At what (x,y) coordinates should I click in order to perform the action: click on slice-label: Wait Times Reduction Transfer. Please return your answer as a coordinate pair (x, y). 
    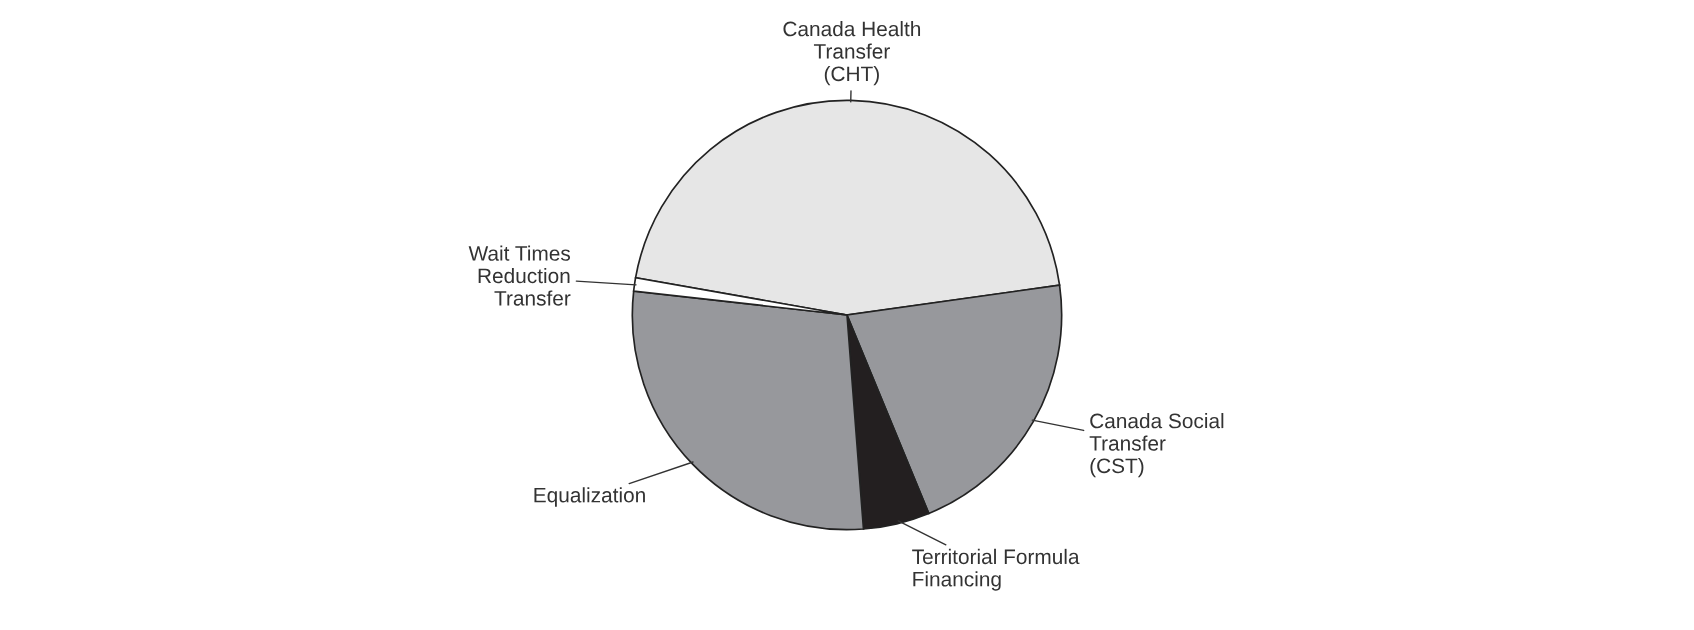
    Looking at the image, I should click on (519, 275).